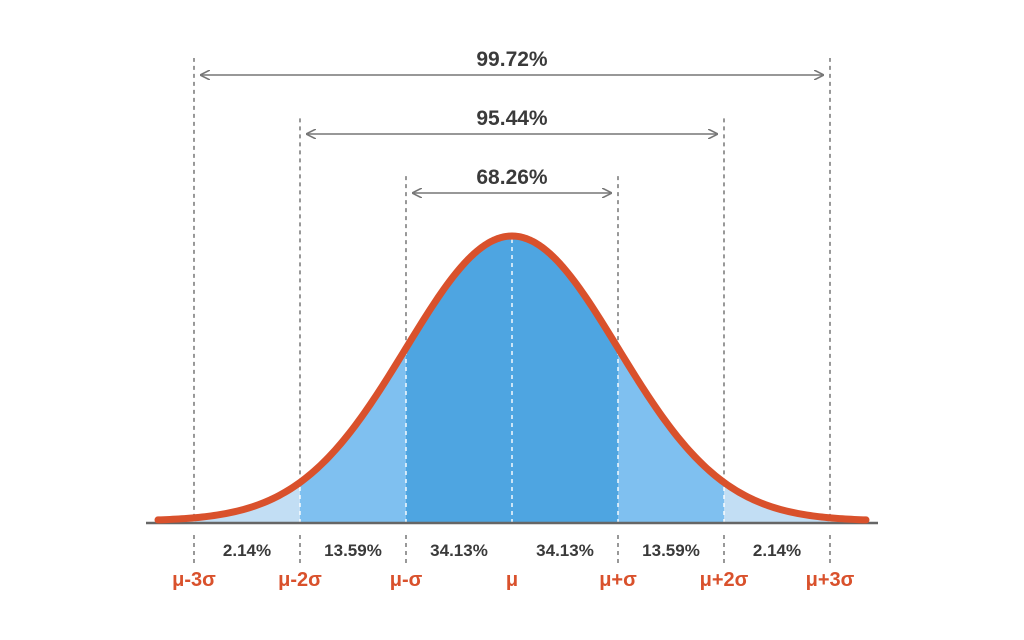 The width and height of the screenshot is (1024, 640). I want to click on sigma-label-6: μ+2σ, so click(724, 580).